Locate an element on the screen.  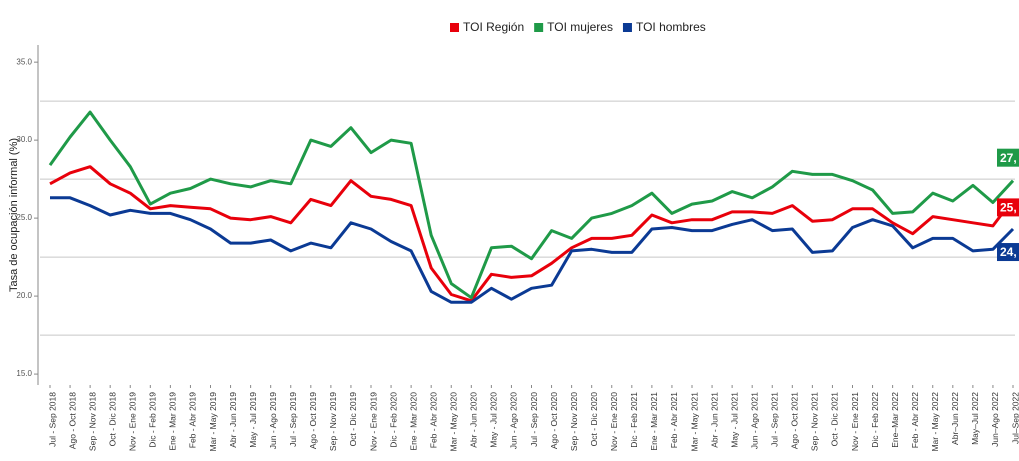
x-tick-label: Feb - Abr 2020 is located at coordinates (433, 420).